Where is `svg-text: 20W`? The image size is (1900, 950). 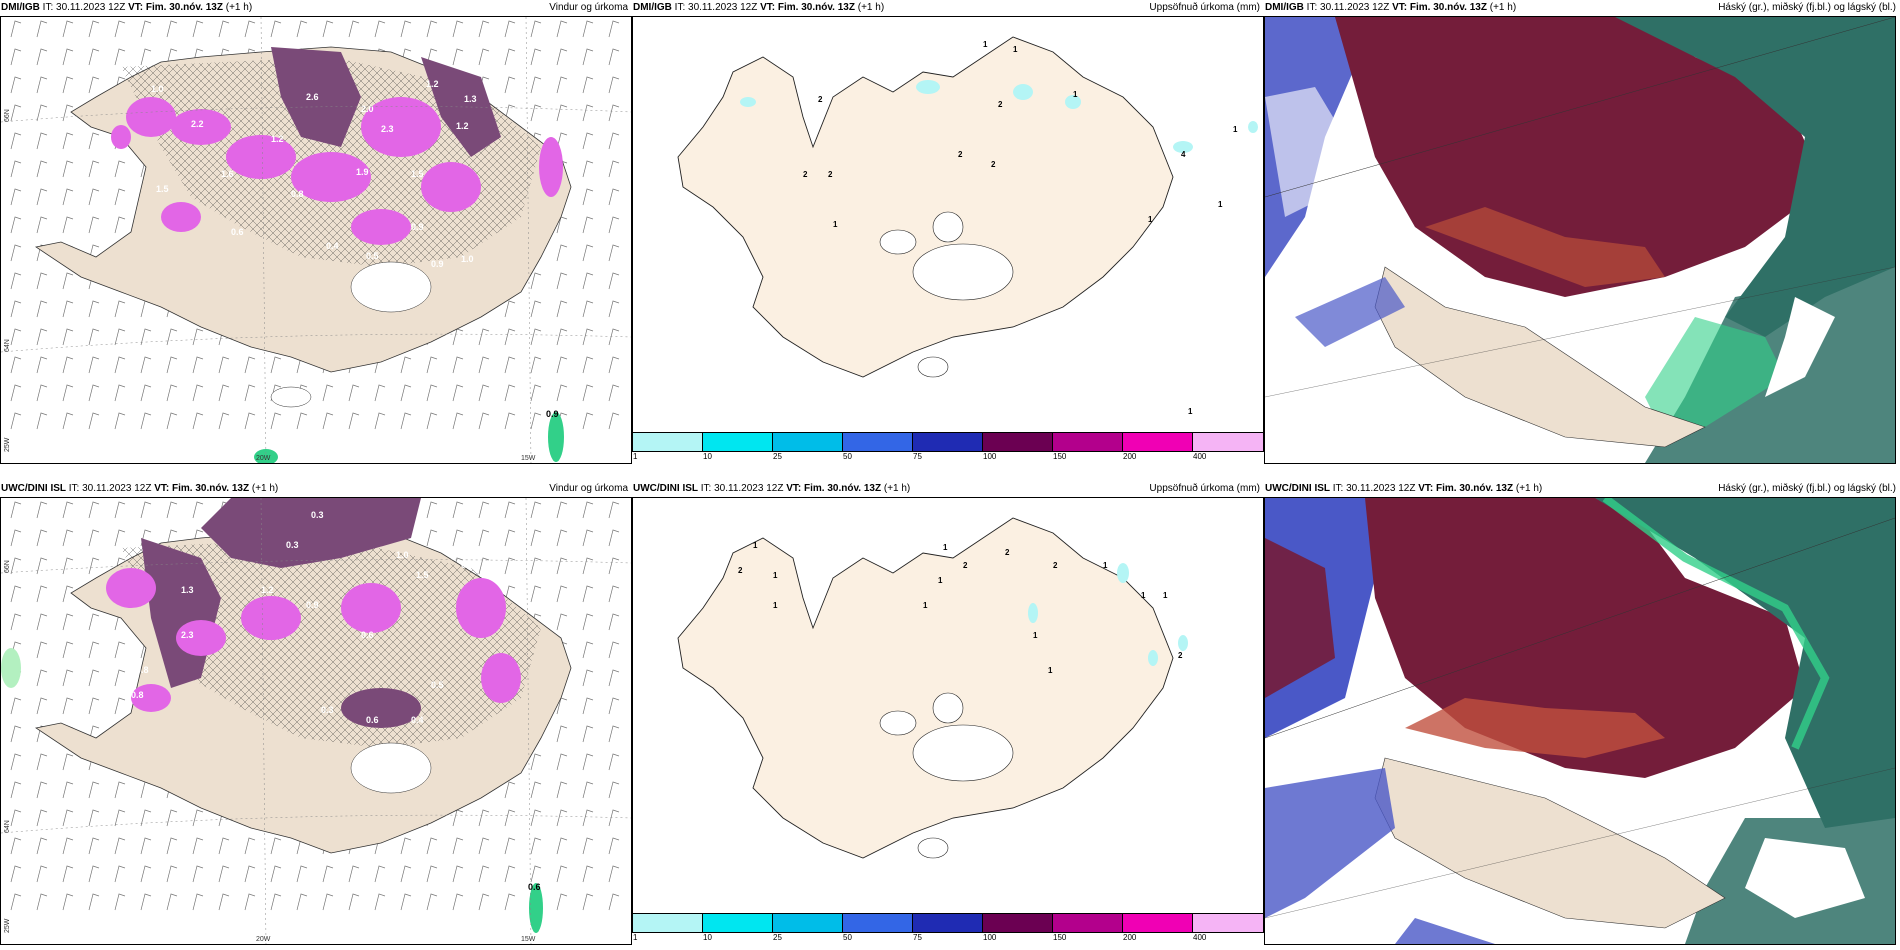
svg-text: 20W is located at coordinates (263, 939).